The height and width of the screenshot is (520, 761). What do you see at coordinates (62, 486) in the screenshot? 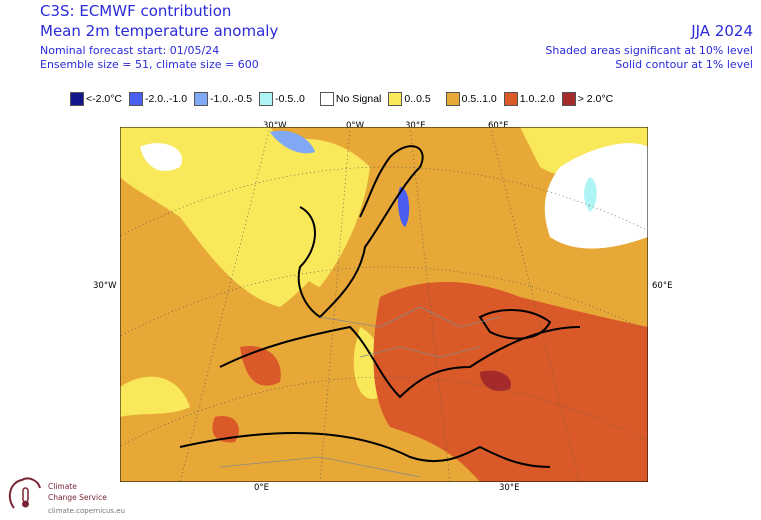
I see `logo-line1: Climate` at bounding box center [62, 486].